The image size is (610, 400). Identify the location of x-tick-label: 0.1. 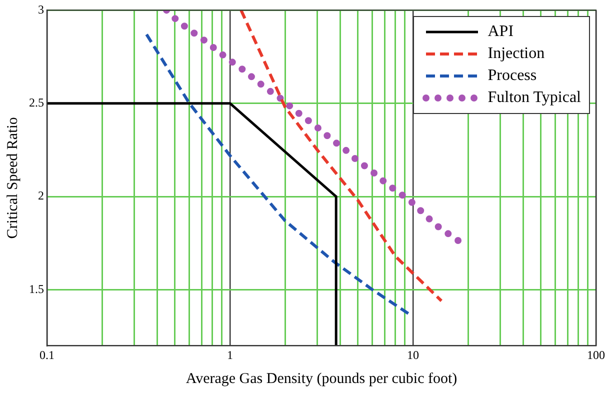
(47, 355).